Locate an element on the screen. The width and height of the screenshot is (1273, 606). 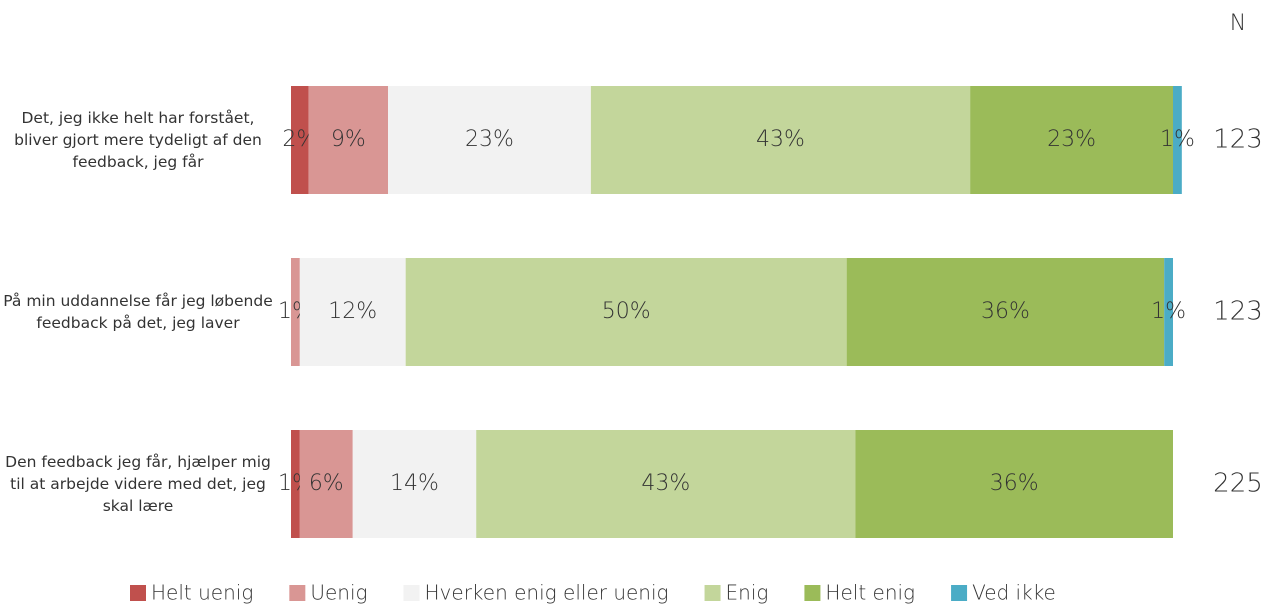
legend-label: Uenig is located at coordinates (338, 593).